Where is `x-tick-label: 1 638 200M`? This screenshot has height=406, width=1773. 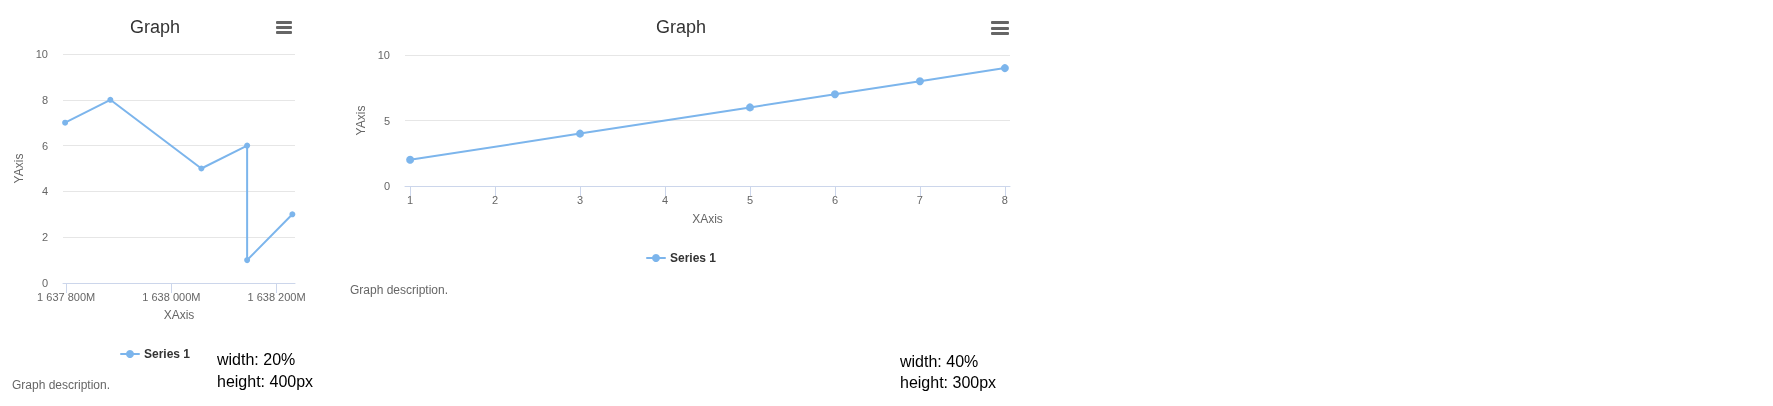 x-tick-label: 1 638 200M is located at coordinates (276, 296).